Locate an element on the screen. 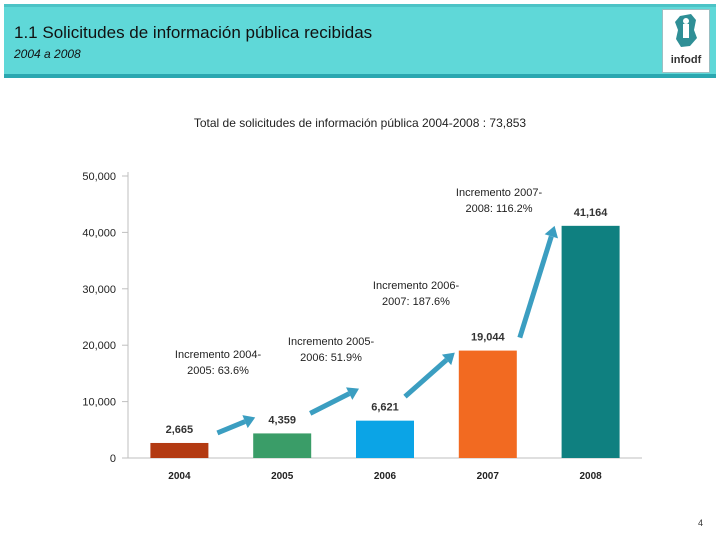  bar-2006 is located at coordinates (385, 439).